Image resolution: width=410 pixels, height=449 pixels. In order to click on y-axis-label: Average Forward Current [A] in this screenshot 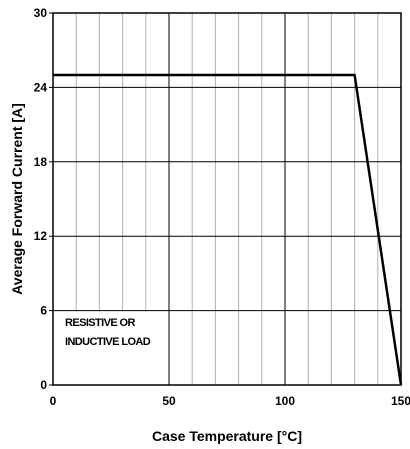, I will do `click(17, 199)`.